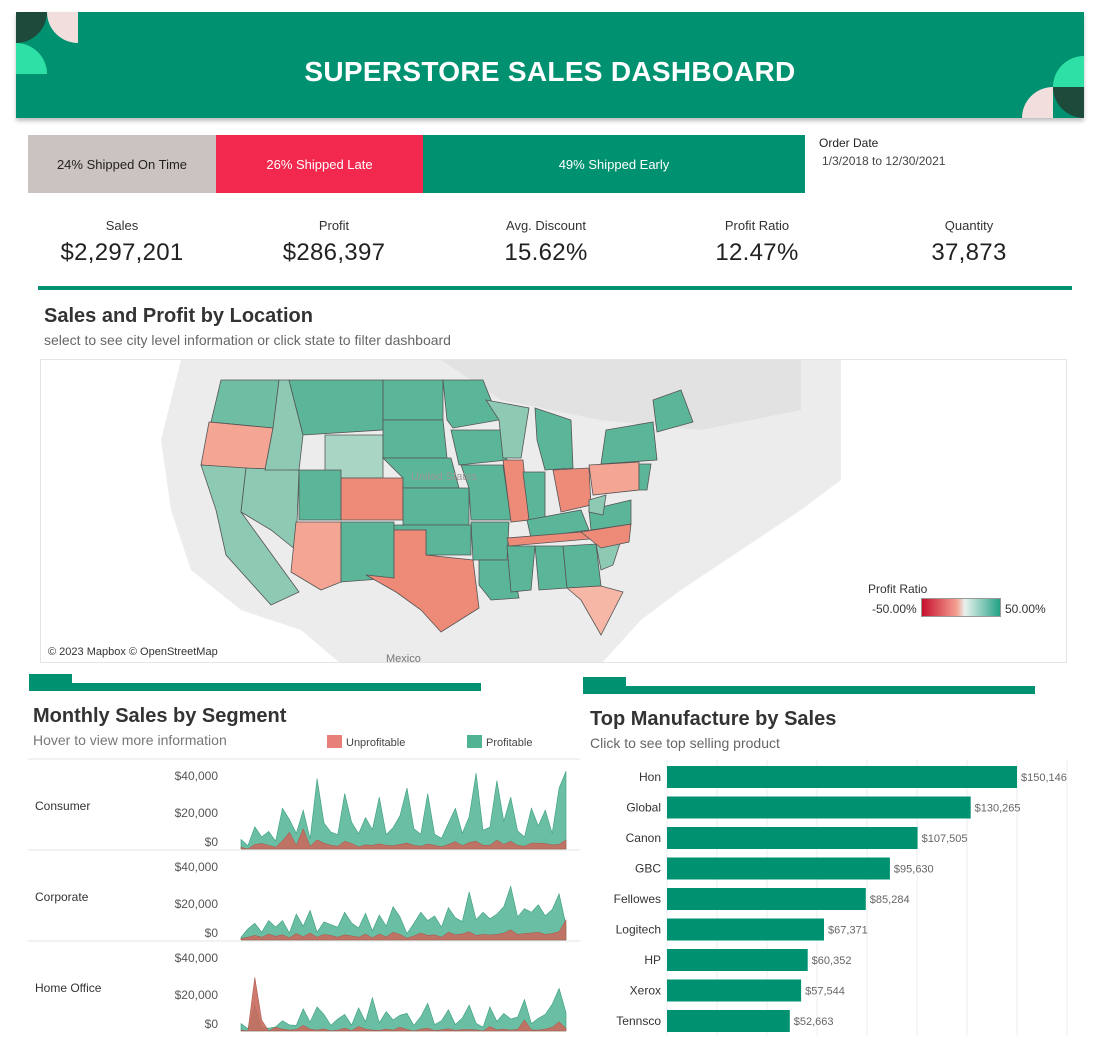 The width and height of the screenshot is (1099, 1047). I want to click on unprofitable-area-home-office, so click(403, 1004).